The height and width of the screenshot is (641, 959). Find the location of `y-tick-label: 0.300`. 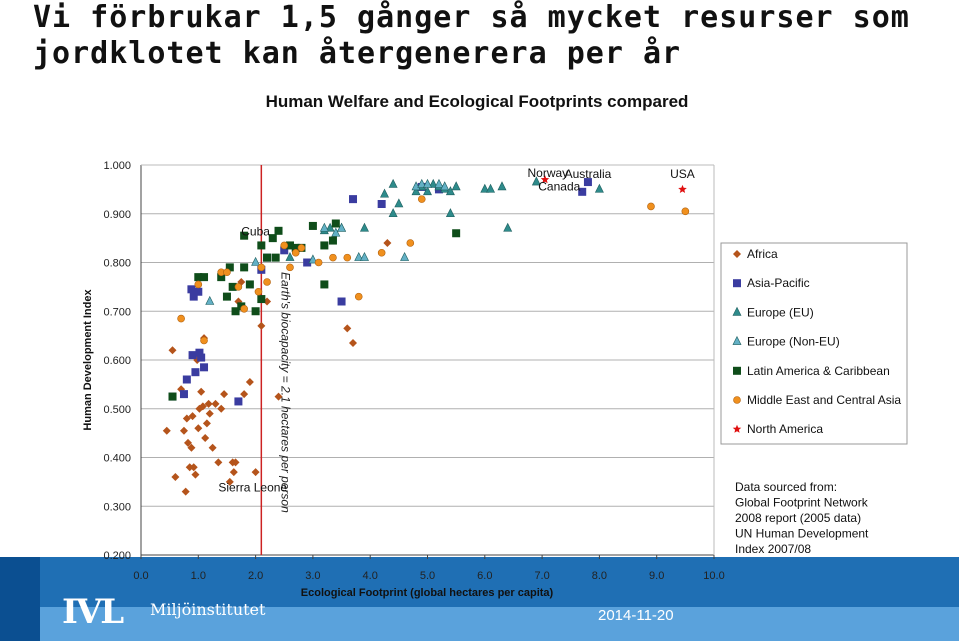

y-tick-label: 0.300 is located at coordinates (117, 507).